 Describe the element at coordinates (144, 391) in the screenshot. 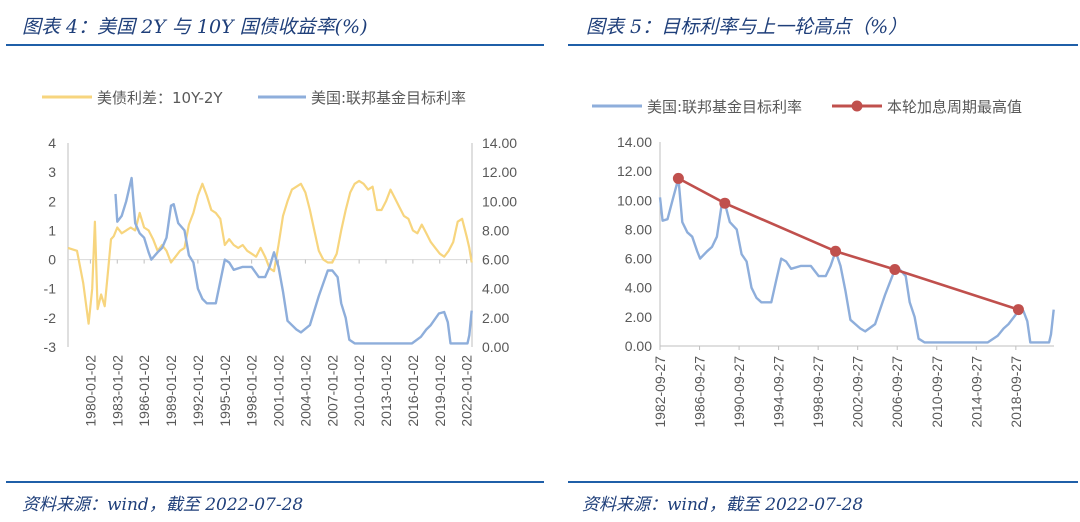

I see `x-tick-label: 1986-01-02` at that location.